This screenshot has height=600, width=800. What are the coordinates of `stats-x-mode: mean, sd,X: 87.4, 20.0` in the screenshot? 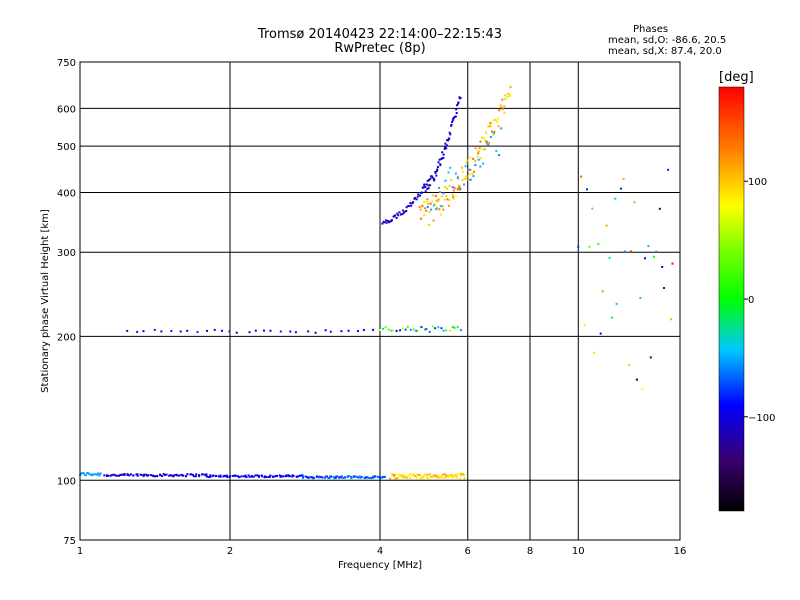 It's located at (665, 51).